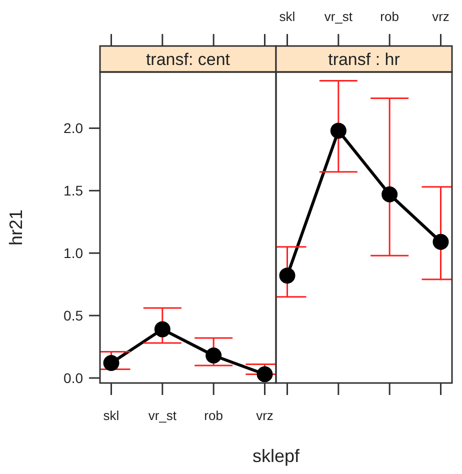 The width and height of the screenshot is (462, 474). I want to click on y-tick-label: 0.5, so click(74, 316).